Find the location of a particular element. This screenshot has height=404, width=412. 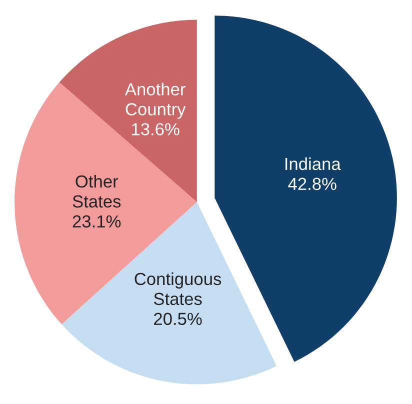

data-label: 42.8% is located at coordinates (312, 184).